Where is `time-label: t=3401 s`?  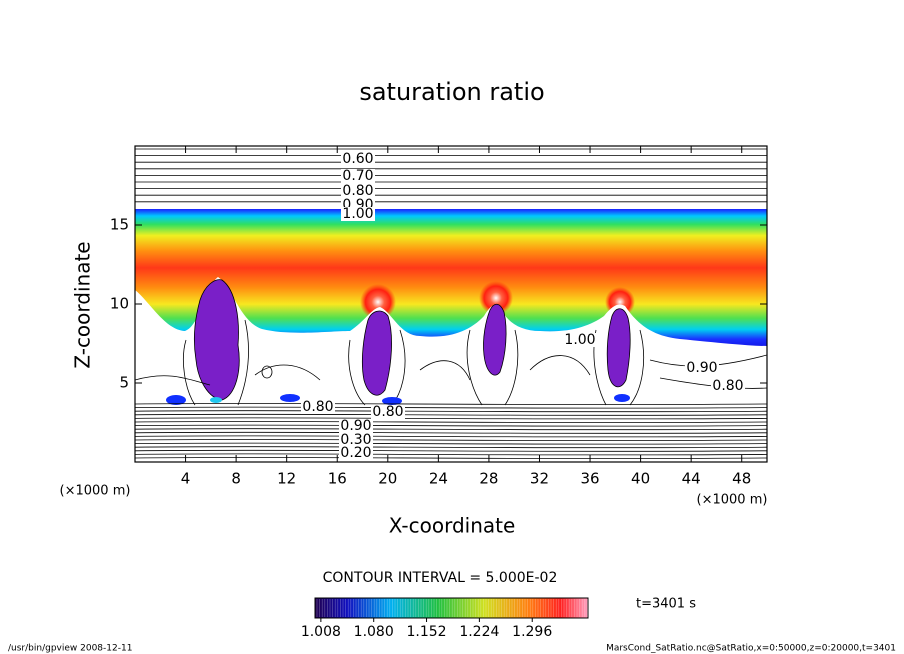
time-label: t=3401 s is located at coordinates (666, 604).